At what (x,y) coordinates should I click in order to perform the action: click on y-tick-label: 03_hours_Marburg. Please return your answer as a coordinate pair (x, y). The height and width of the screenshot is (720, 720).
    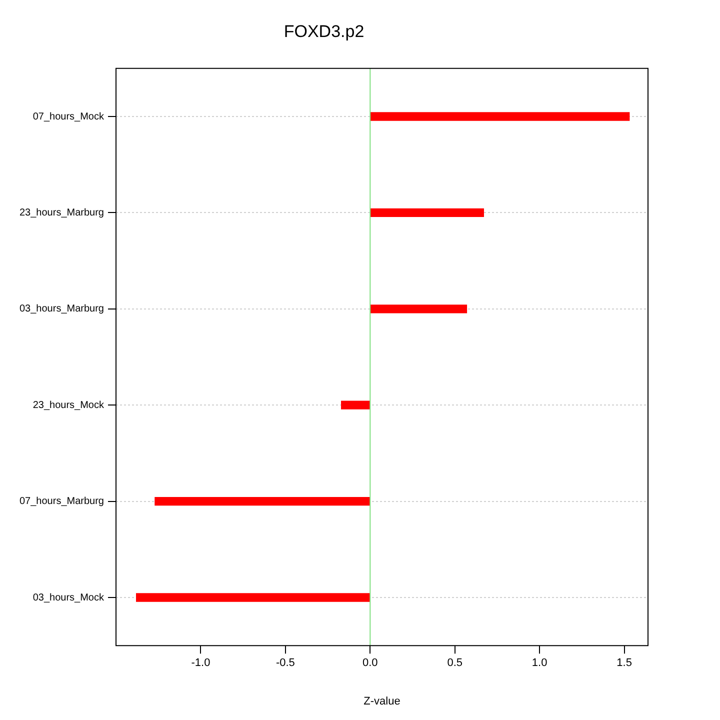
    Looking at the image, I should click on (62, 309).